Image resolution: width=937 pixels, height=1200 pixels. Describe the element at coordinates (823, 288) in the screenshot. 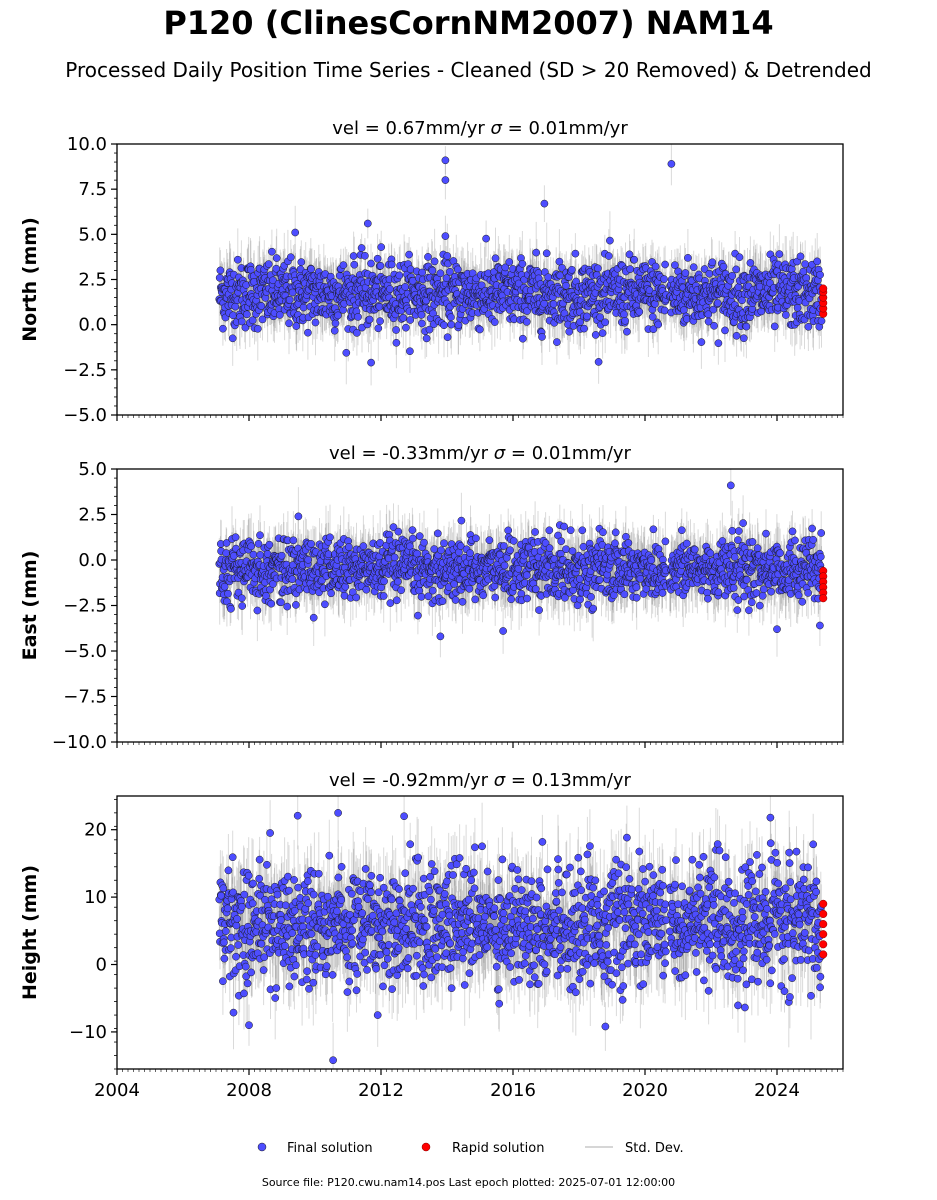

I see `rapid-point` at that location.